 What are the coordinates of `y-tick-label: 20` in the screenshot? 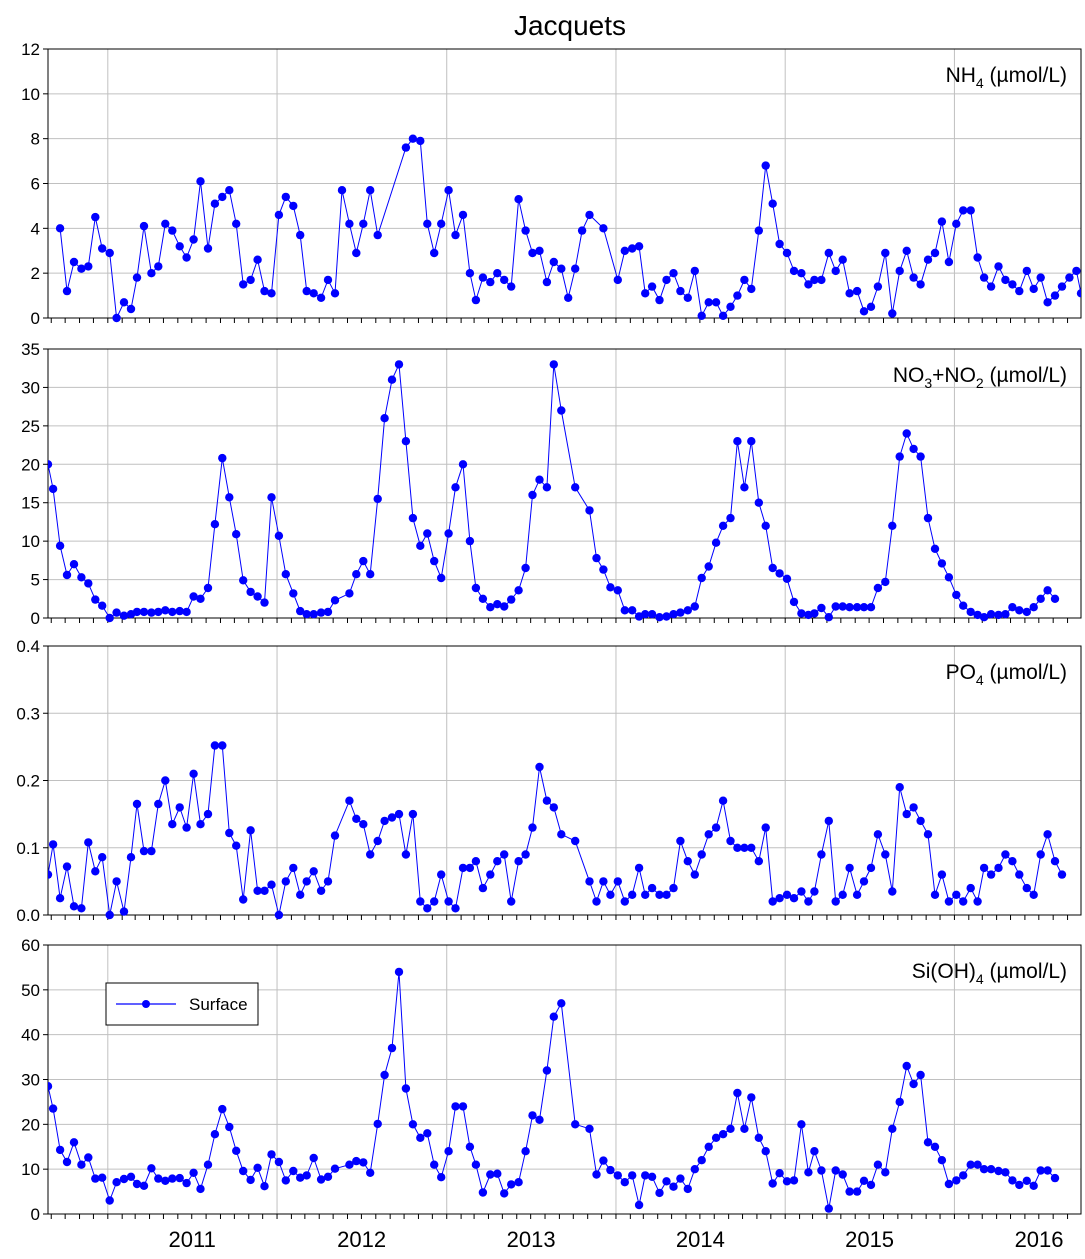 It's located at (30, 464).